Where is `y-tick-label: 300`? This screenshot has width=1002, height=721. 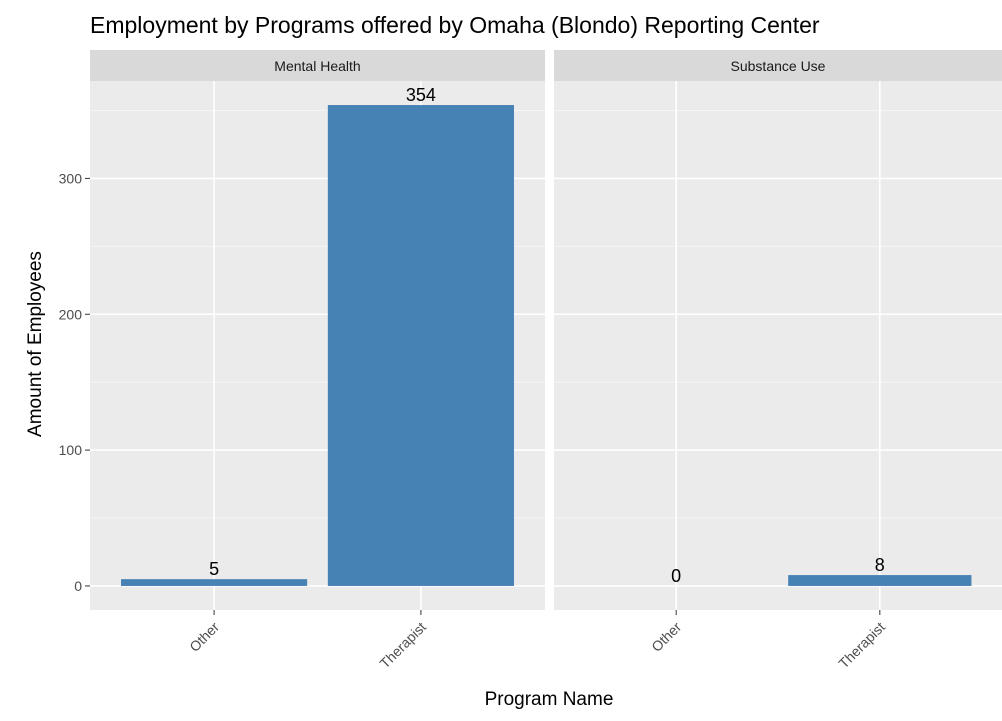
y-tick-label: 300 is located at coordinates (71, 178).